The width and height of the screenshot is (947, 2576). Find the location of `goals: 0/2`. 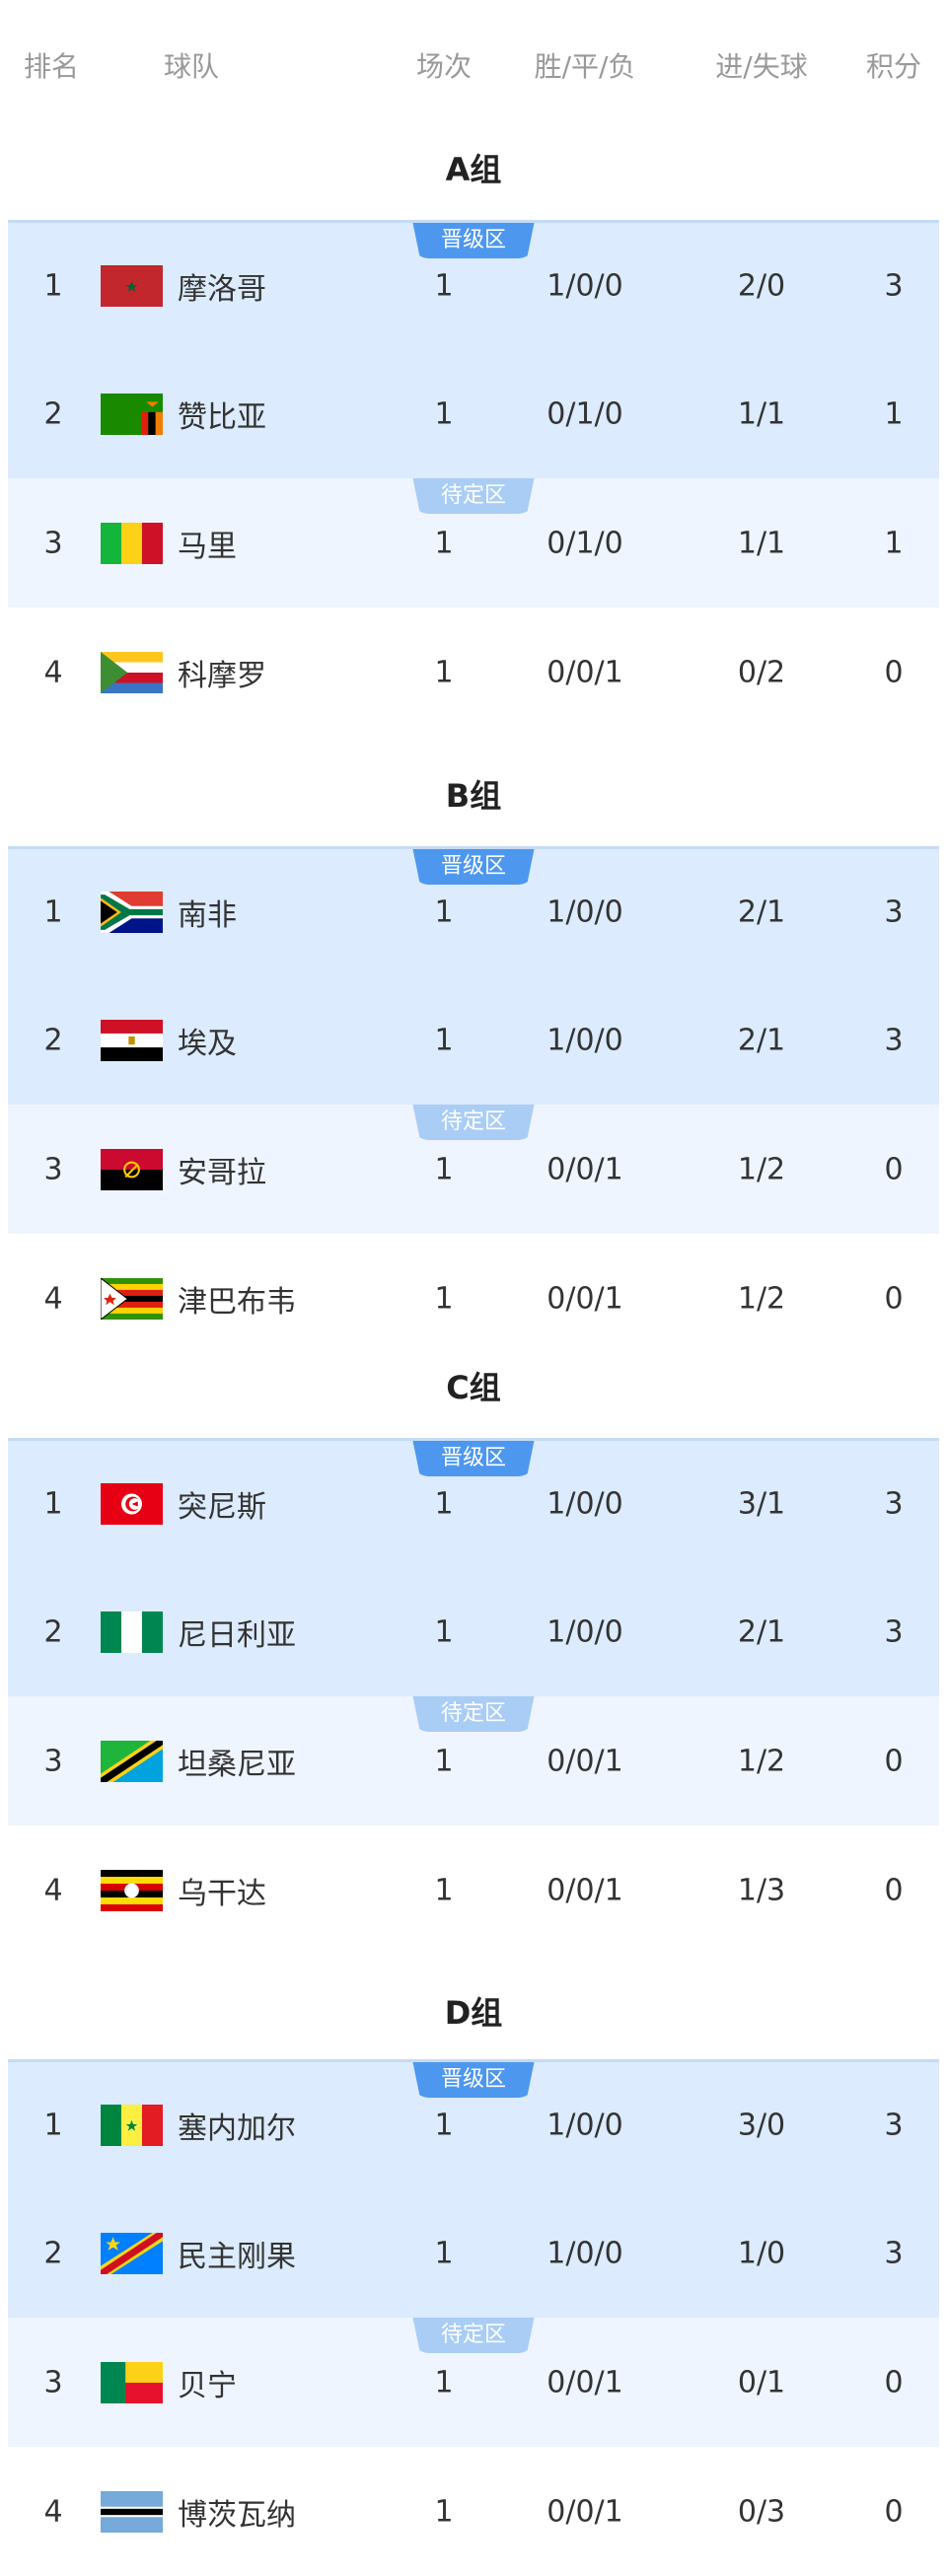

goals: 0/2 is located at coordinates (761, 672).